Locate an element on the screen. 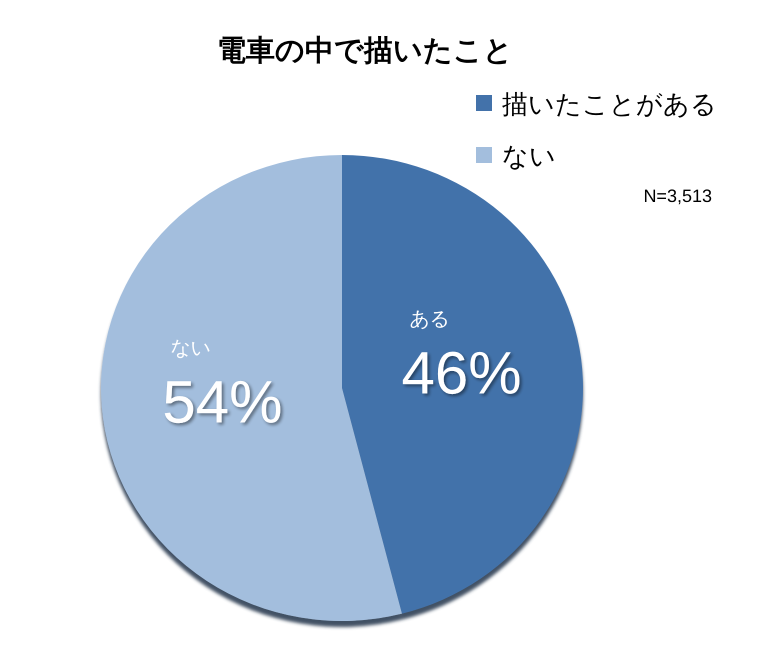  text: N=3,513 is located at coordinates (677, 196).